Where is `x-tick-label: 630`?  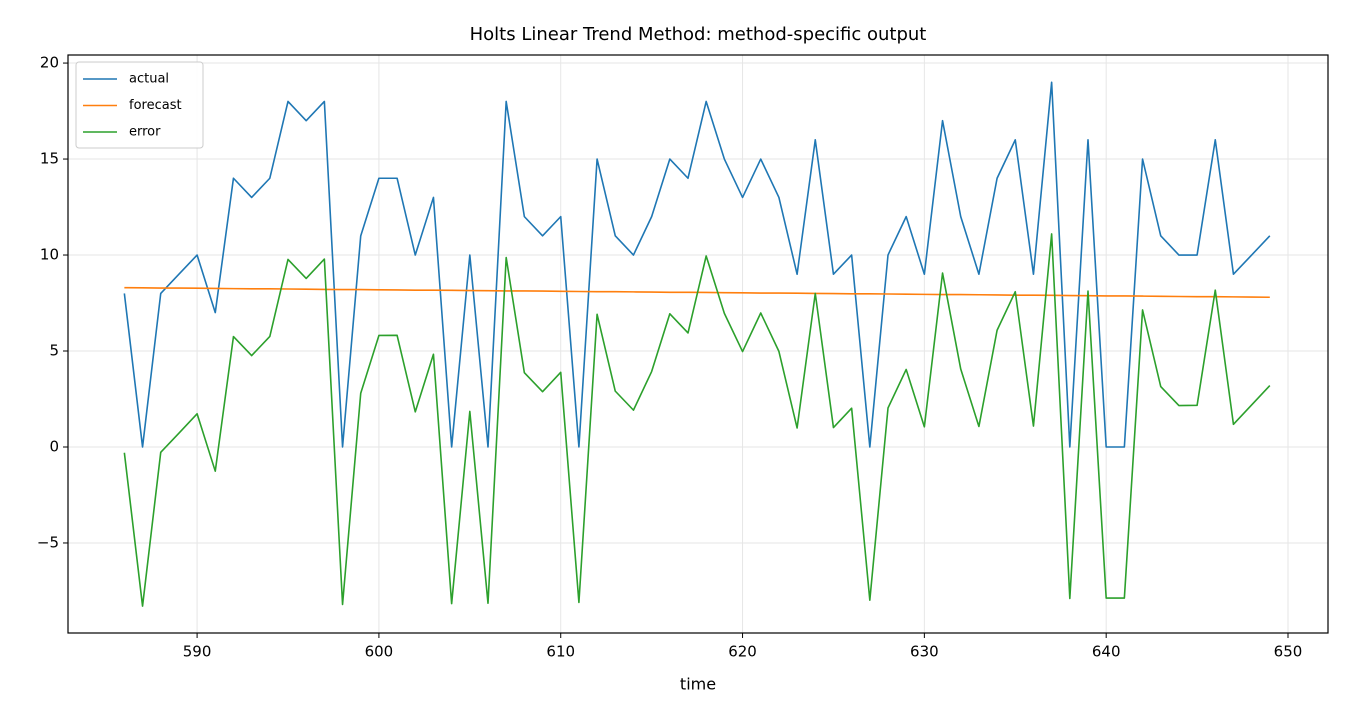
x-tick-label: 630 is located at coordinates (924, 652).